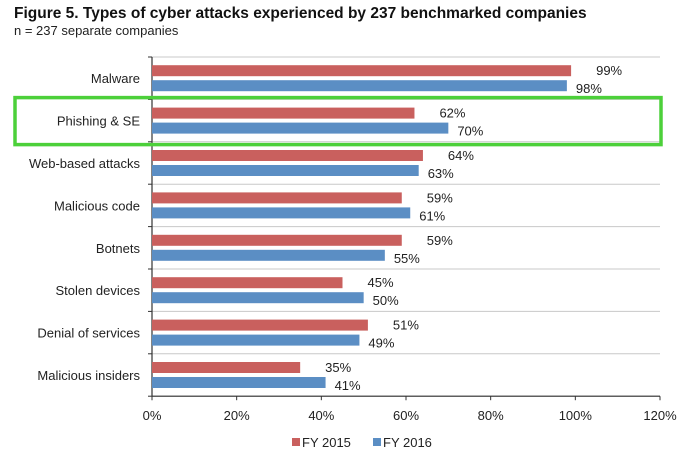 This screenshot has height=460, width=690. What do you see at coordinates (452, 113) in the screenshot?
I see `data-label: 62%` at bounding box center [452, 113].